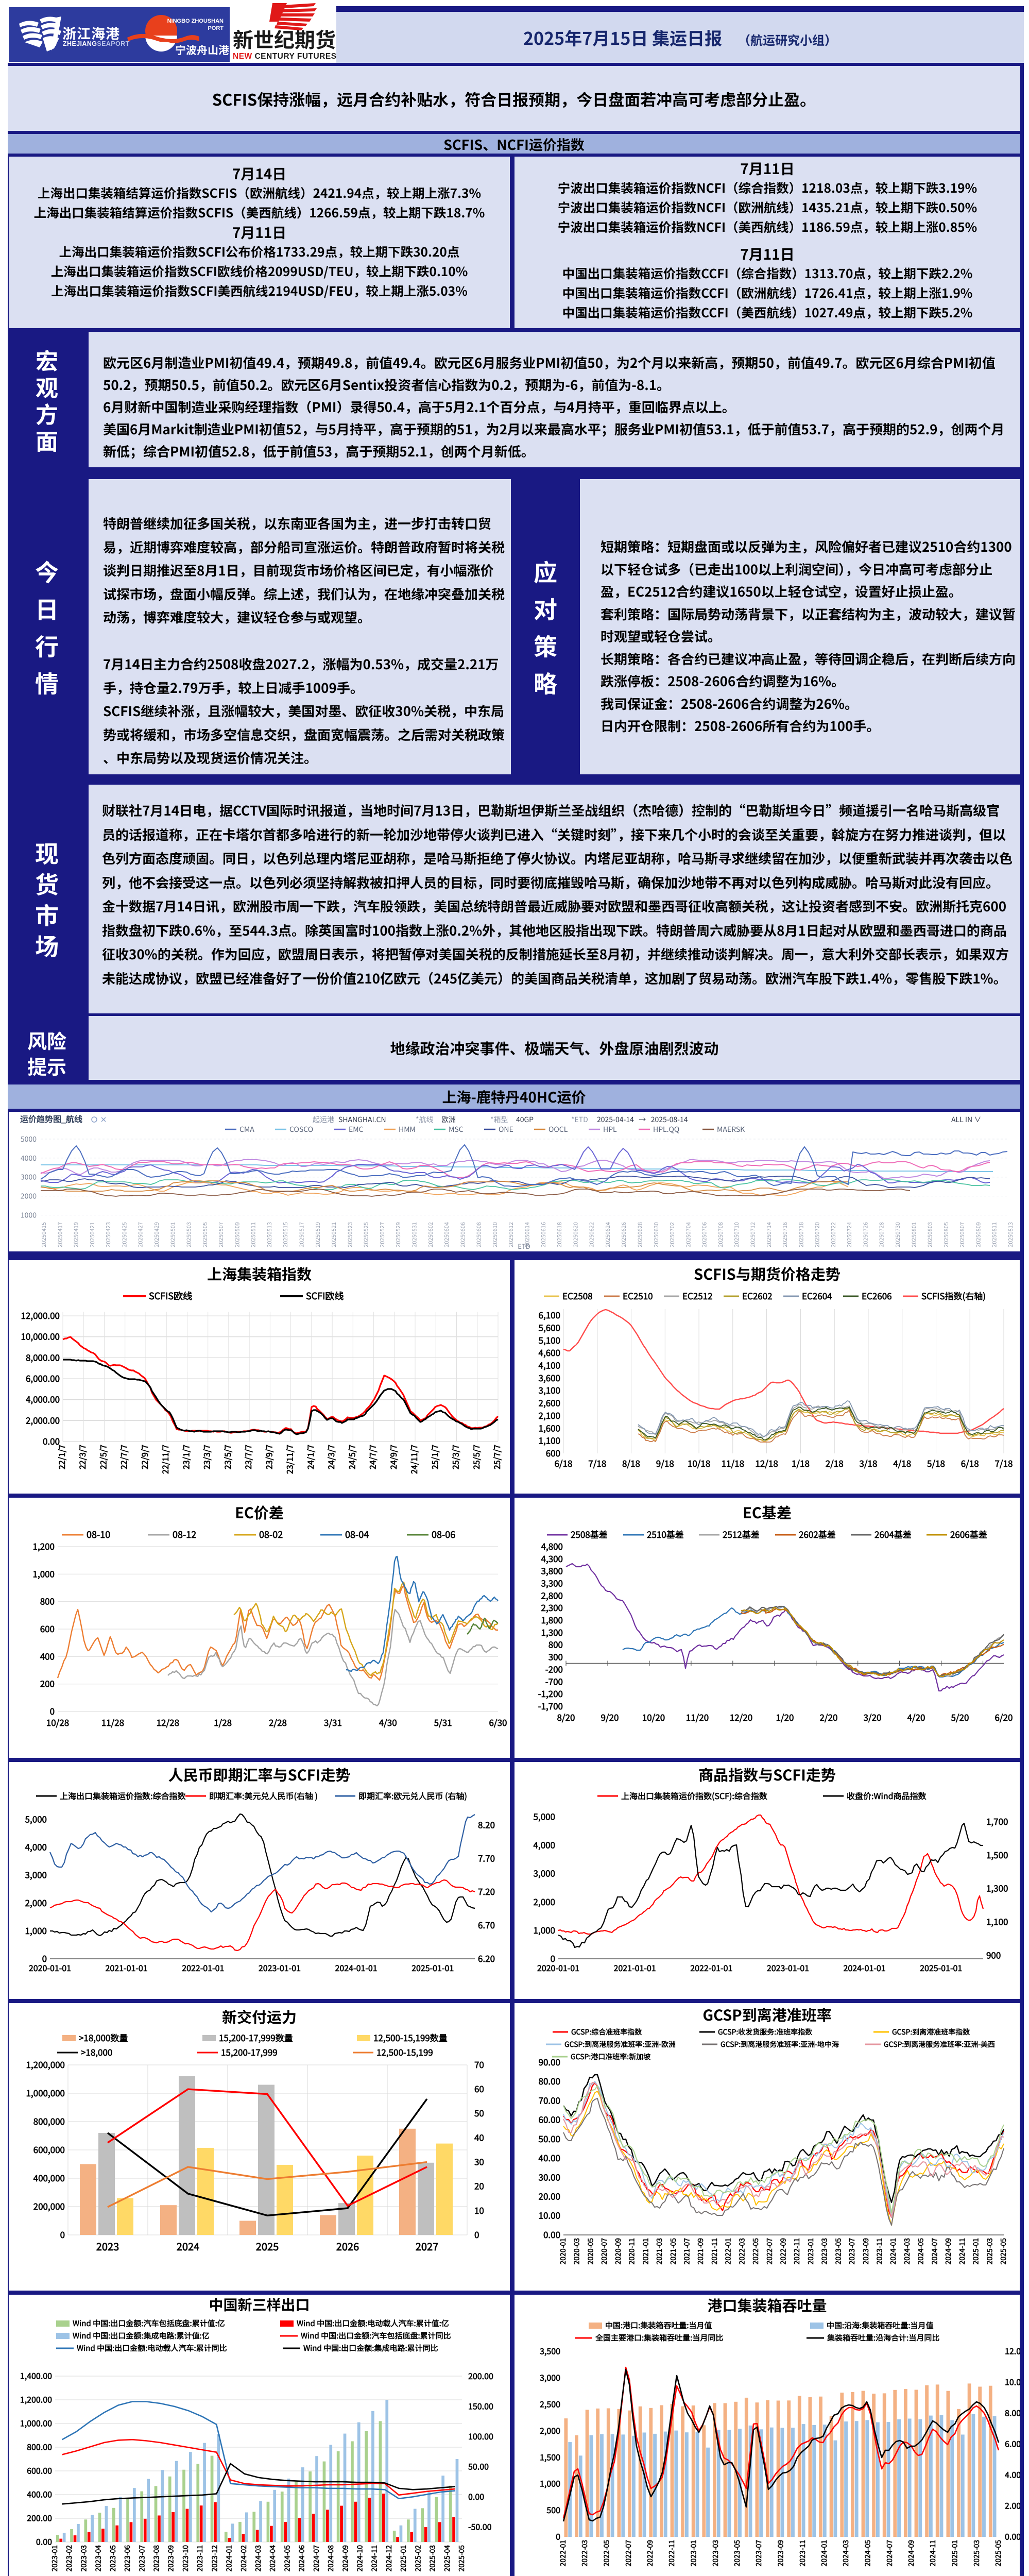  What do you see at coordinates (997, 1854) in the screenshot?
I see `svg-text: 1,500` at bounding box center [997, 1854].